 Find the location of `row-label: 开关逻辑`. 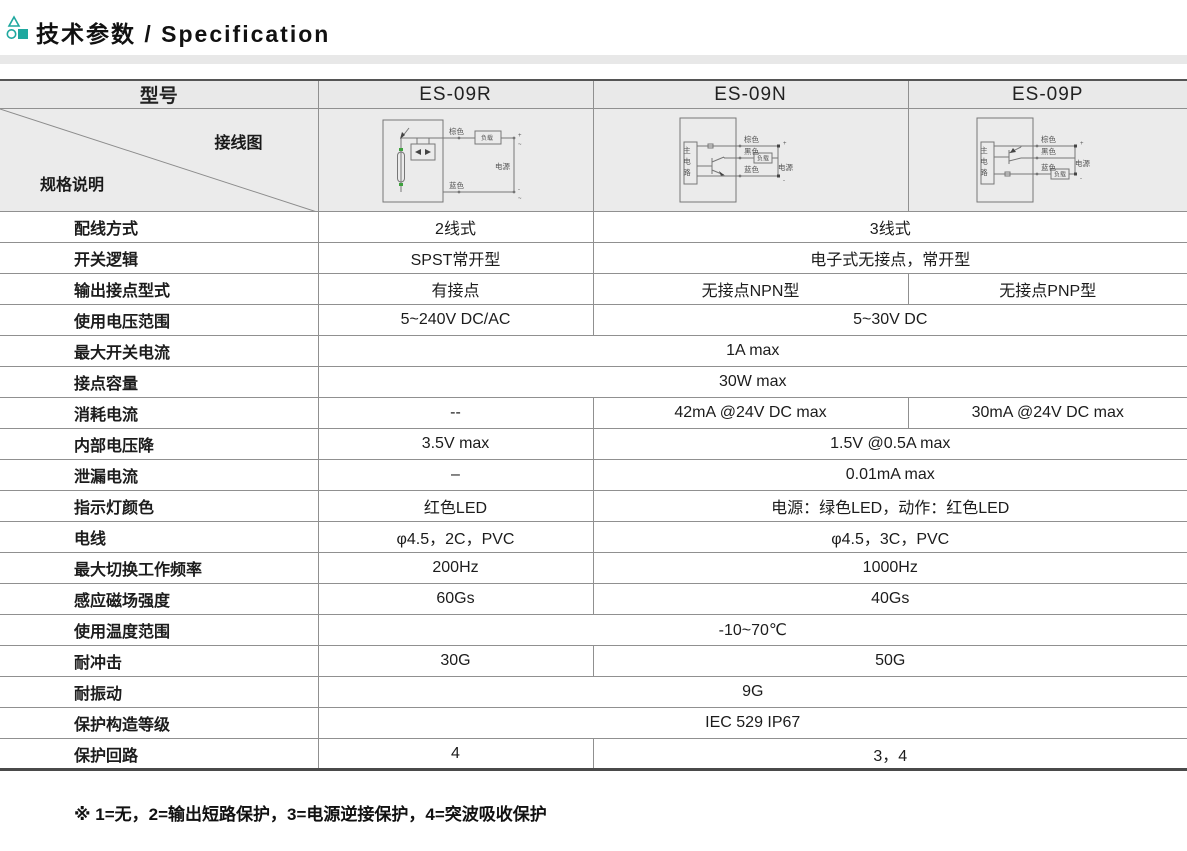

row-label: 开关逻辑 is located at coordinates (159, 258).